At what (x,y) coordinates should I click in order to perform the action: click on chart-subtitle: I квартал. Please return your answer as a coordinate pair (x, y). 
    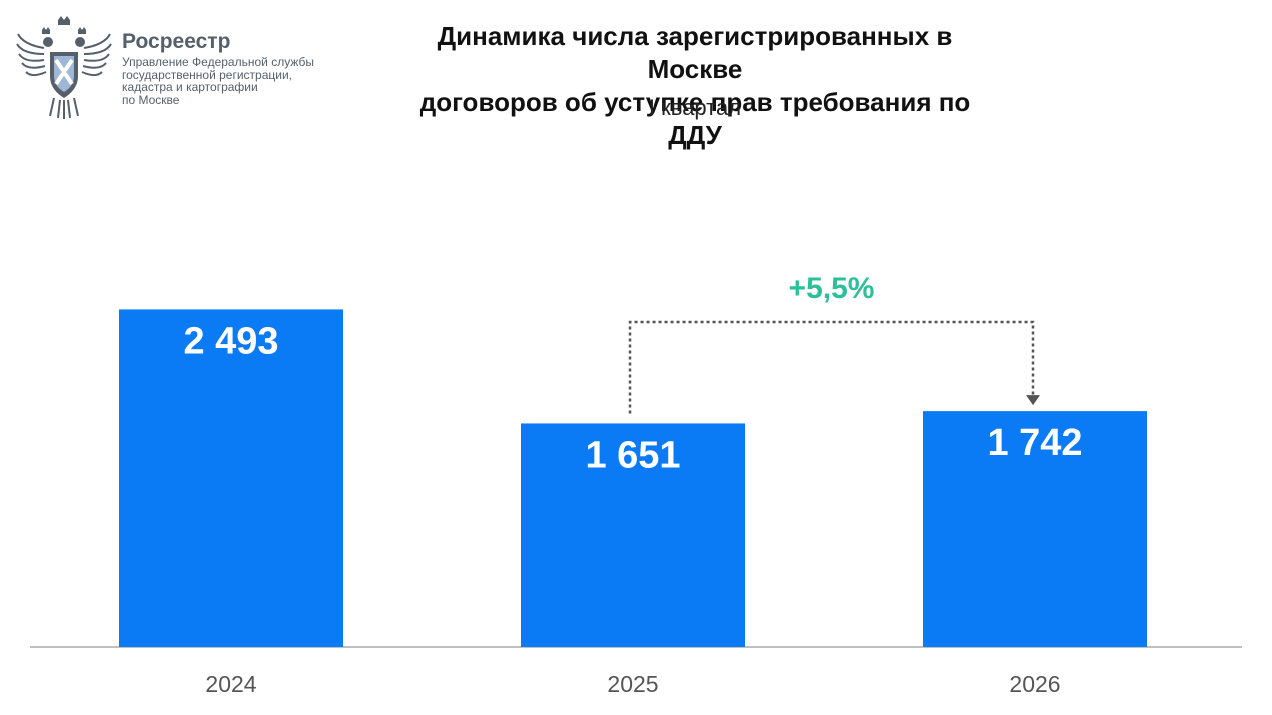
    Looking at the image, I should click on (695, 107).